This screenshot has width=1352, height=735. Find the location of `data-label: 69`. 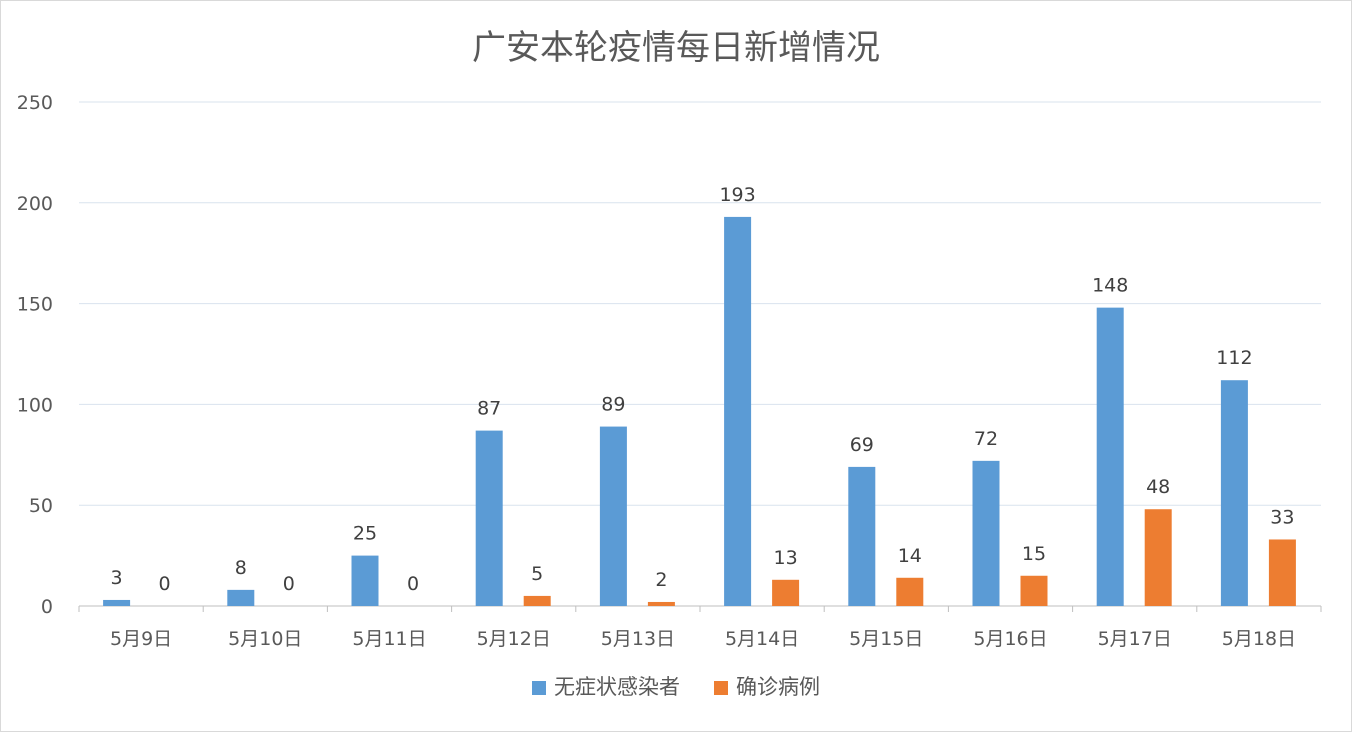

data-label: 69 is located at coordinates (862, 445).